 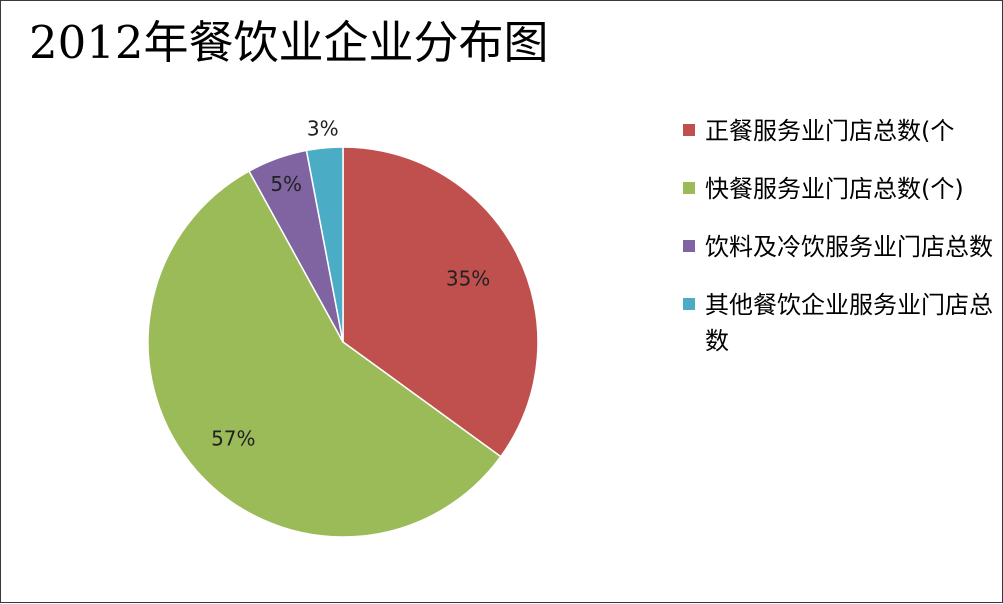 What do you see at coordinates (440, 302) in the screenshot?
I see `pie-slice-regular-dining` at bounding box center [440, 302].